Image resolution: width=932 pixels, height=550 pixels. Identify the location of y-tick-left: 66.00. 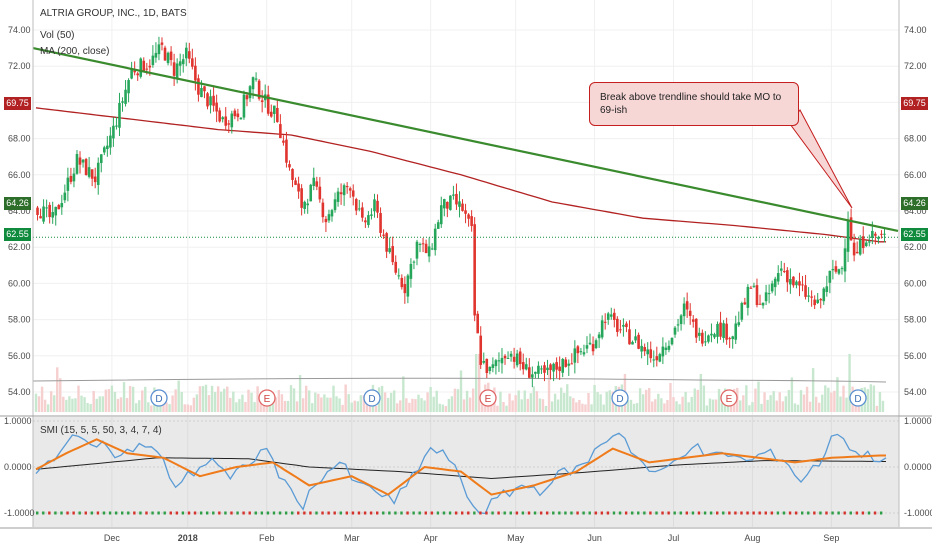
(19, 175).